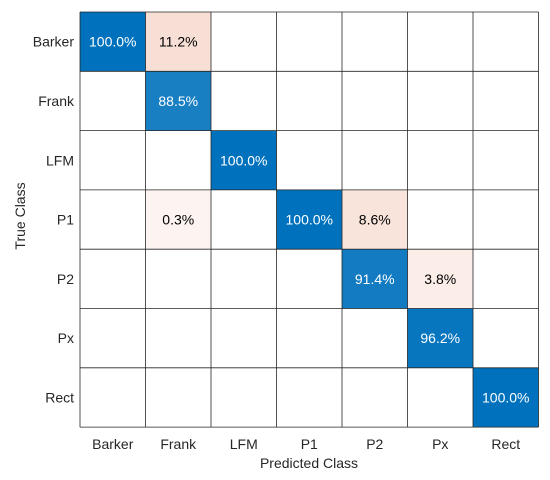  I want to click on cell-Barker-P2, so click(375, 42).